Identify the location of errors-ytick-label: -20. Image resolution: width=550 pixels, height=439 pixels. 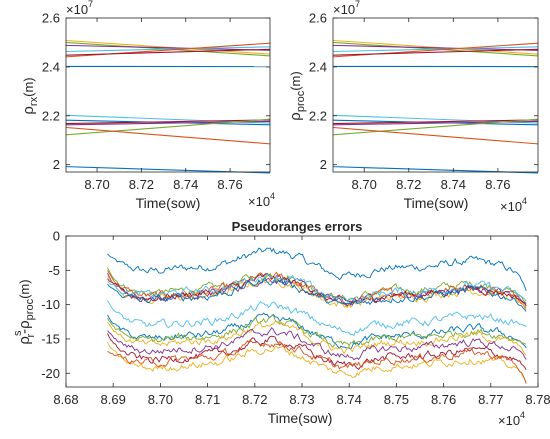
(50, 373).